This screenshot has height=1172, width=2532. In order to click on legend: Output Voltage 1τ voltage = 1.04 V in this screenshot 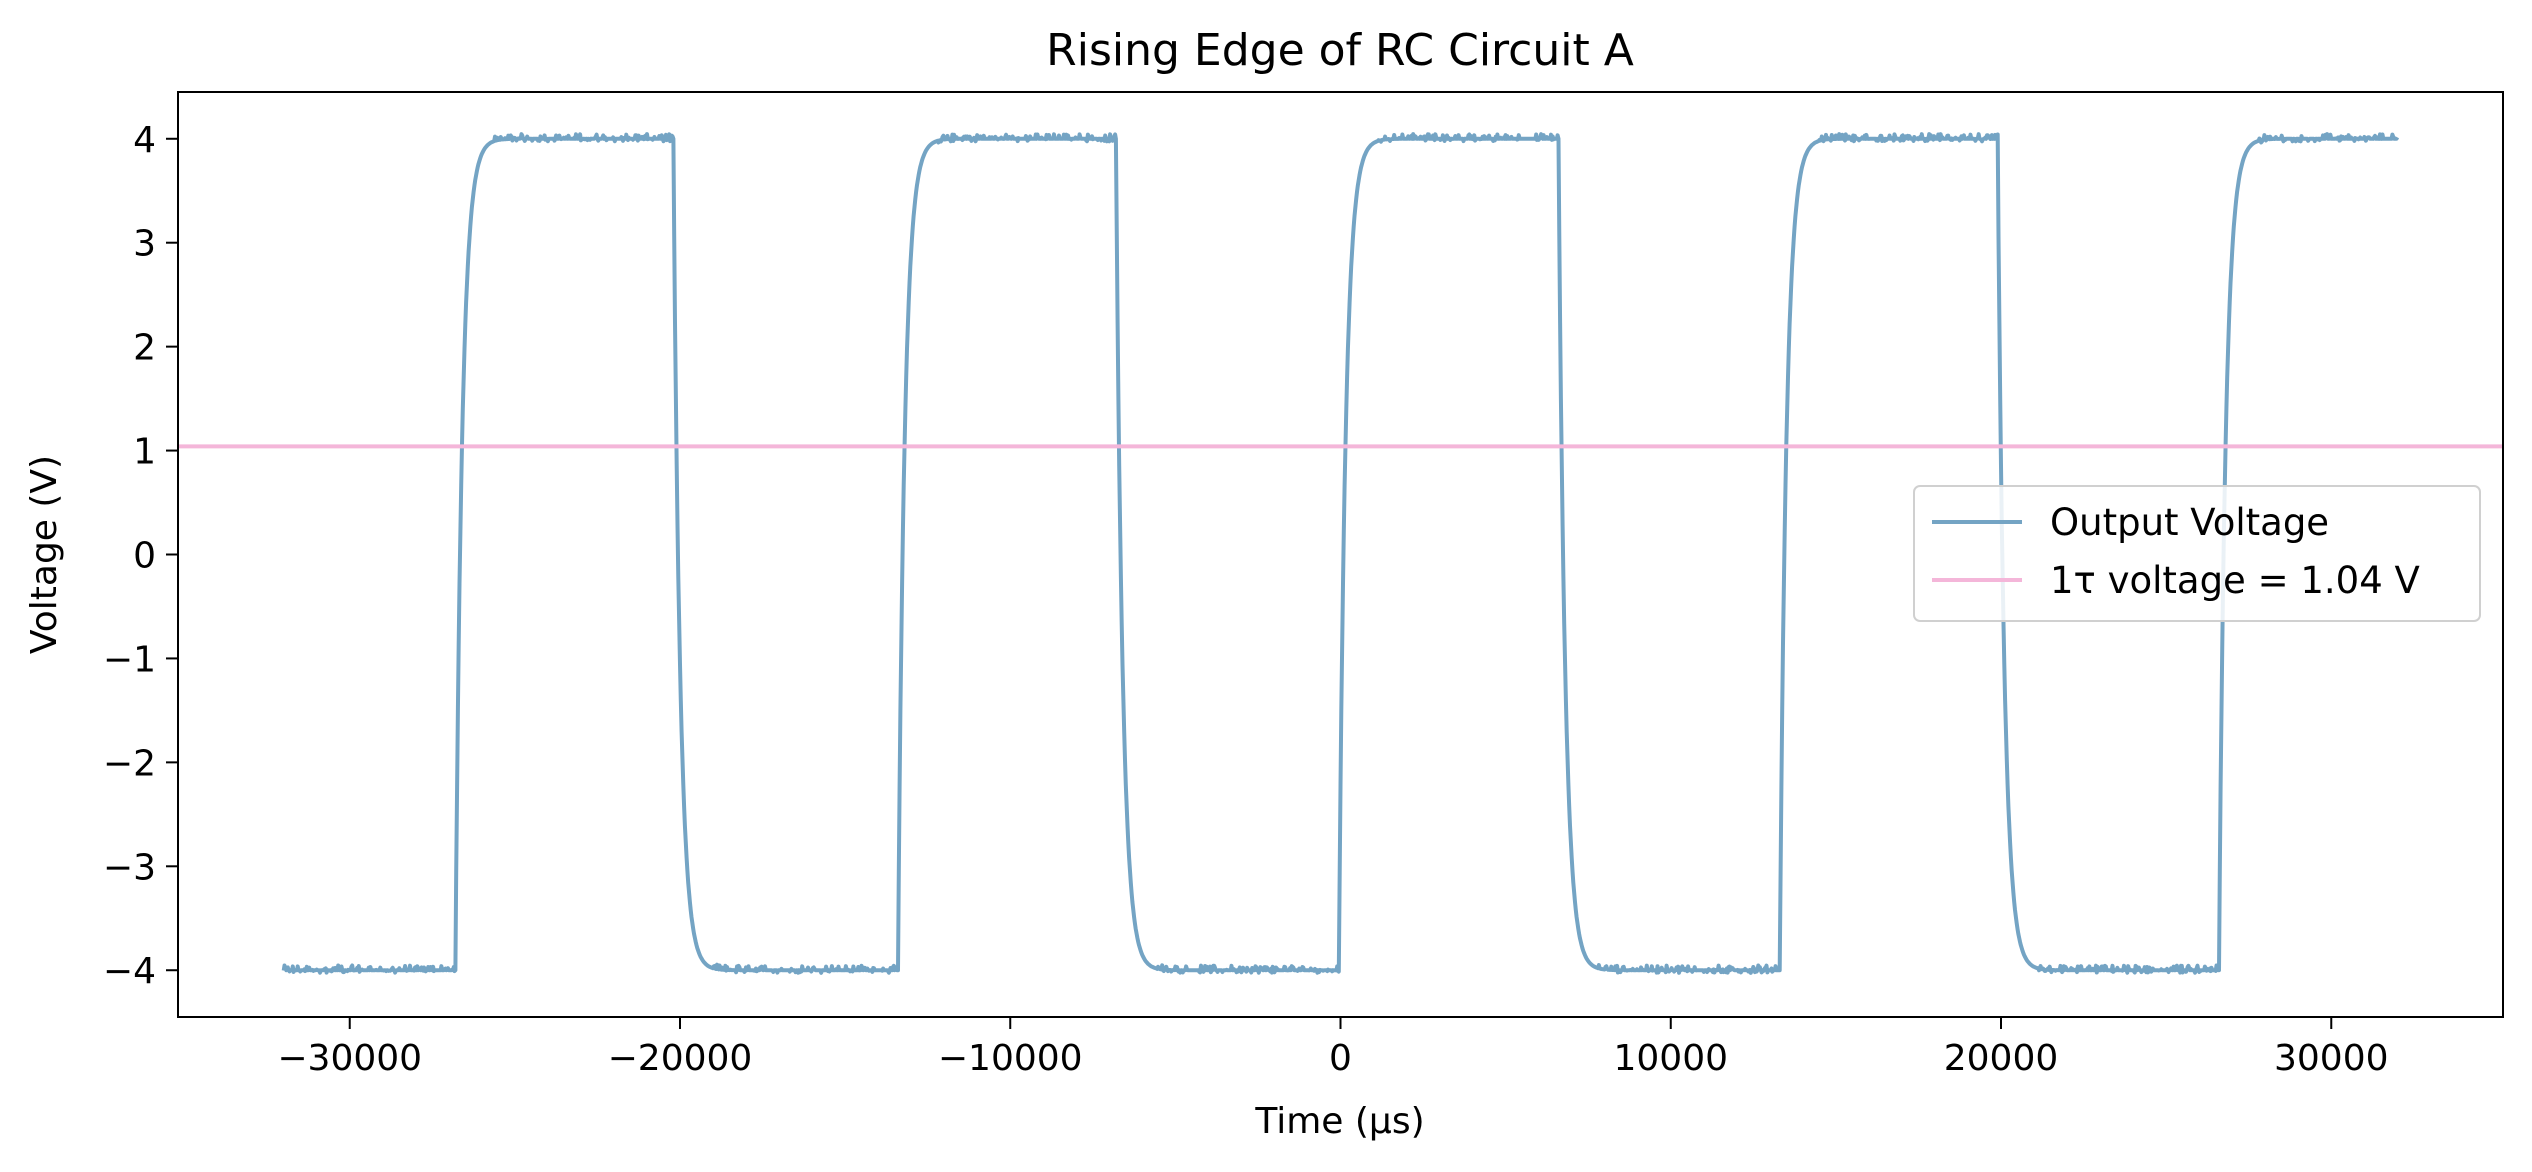, I will do `click(2197, 553)`.